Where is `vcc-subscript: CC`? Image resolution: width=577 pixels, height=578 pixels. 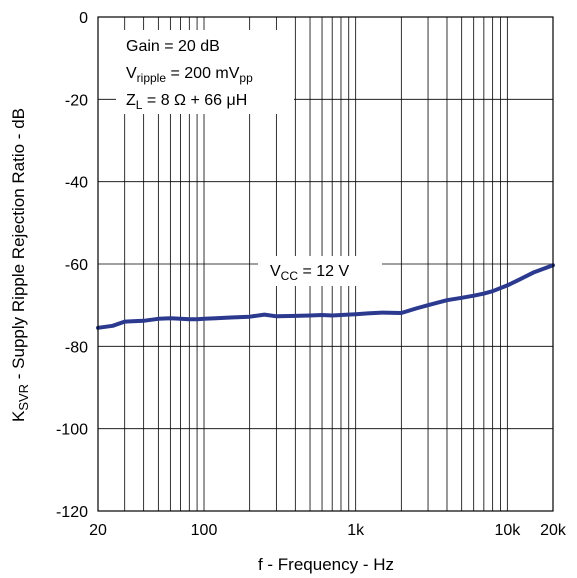
vcc-subscript: CC is located at coordinates (290, 276).